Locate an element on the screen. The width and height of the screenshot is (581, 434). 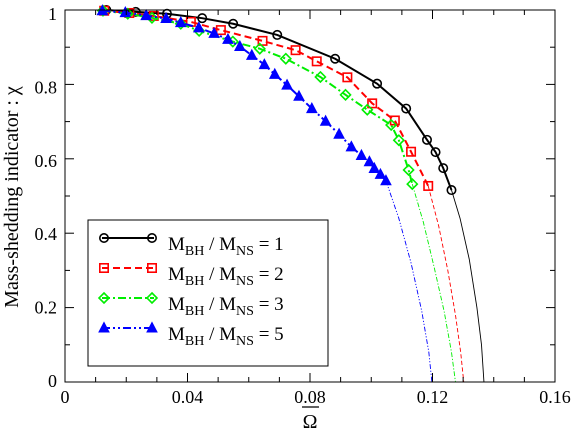
legend-box is located at coordinates (208, 293).